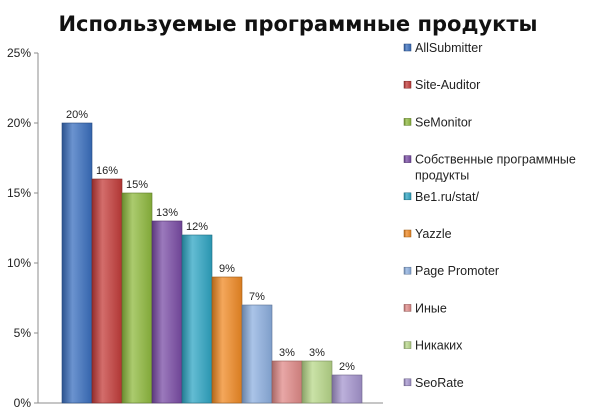 This screenshot has height=409, width=599. What do you see at coordinates (107, 171) in the screenshot?
I see `data-label: 16%` at bounding box center [107, 171].